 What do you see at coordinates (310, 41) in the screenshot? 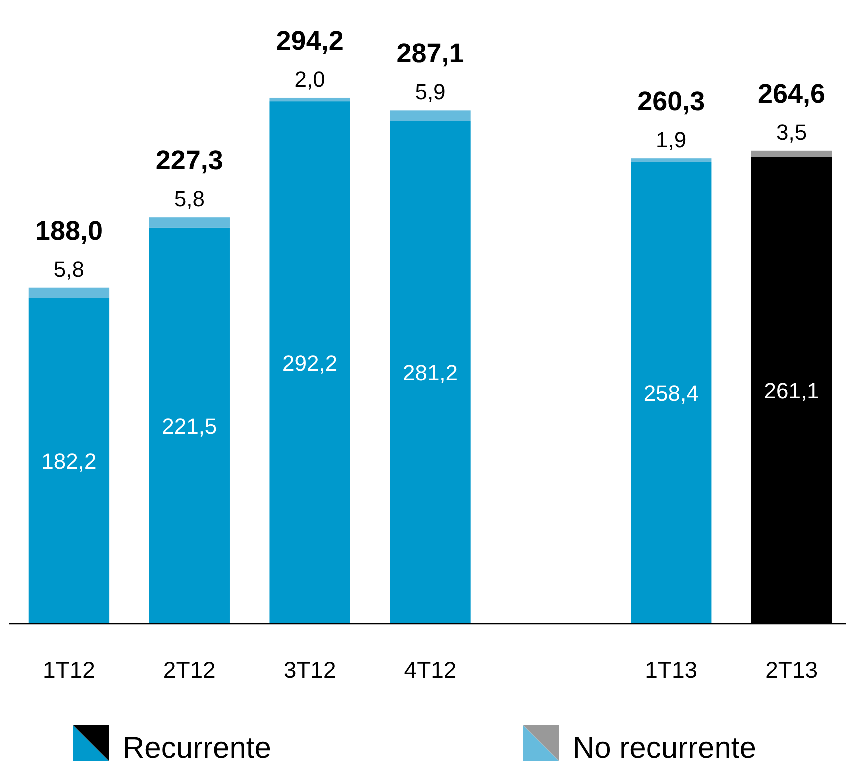
I see `total-label: 294,2` at bounding box center [310, 41].